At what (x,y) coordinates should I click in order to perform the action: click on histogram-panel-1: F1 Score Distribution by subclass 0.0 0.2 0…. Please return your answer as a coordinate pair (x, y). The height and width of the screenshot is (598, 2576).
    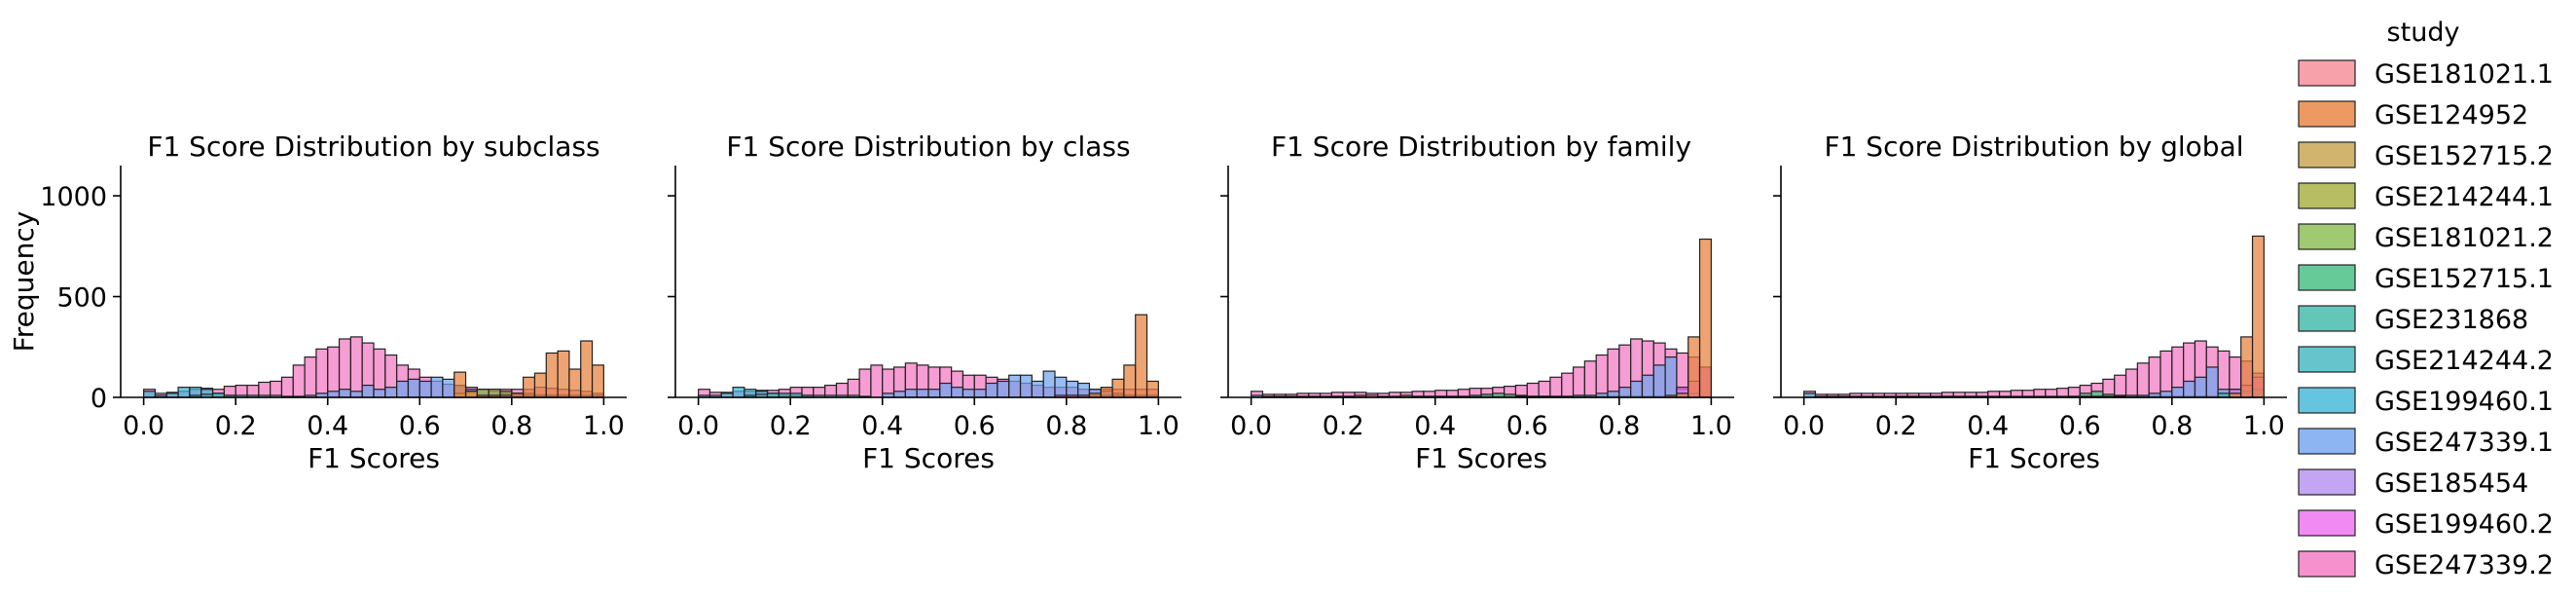
    Looking at the image, I should click on (317, 302).